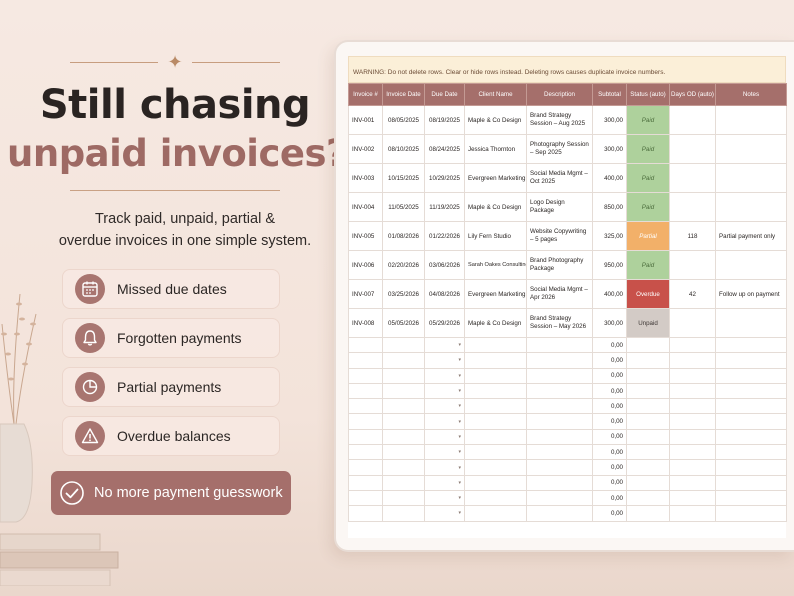  Describe the element at coordinates (444, 149) in the screenshot. I see `cell-due-date: 08/24/2025` at that location.